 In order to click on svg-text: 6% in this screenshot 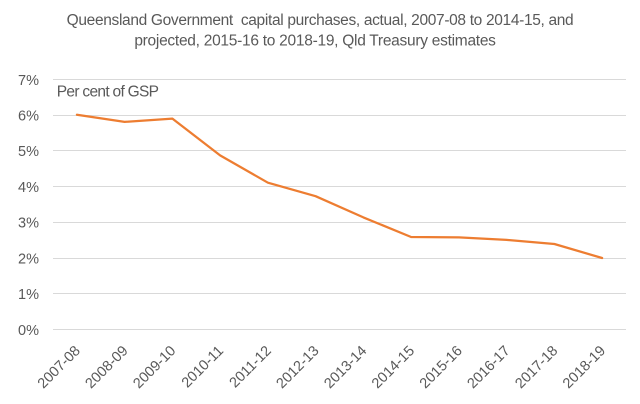, I will do `click(28, 117)`.